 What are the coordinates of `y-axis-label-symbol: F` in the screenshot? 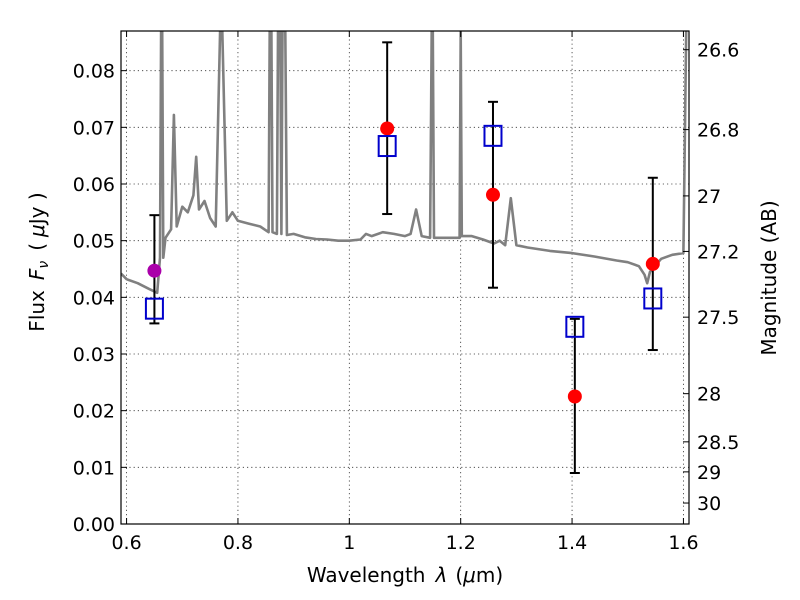 It's located at (37, 274).